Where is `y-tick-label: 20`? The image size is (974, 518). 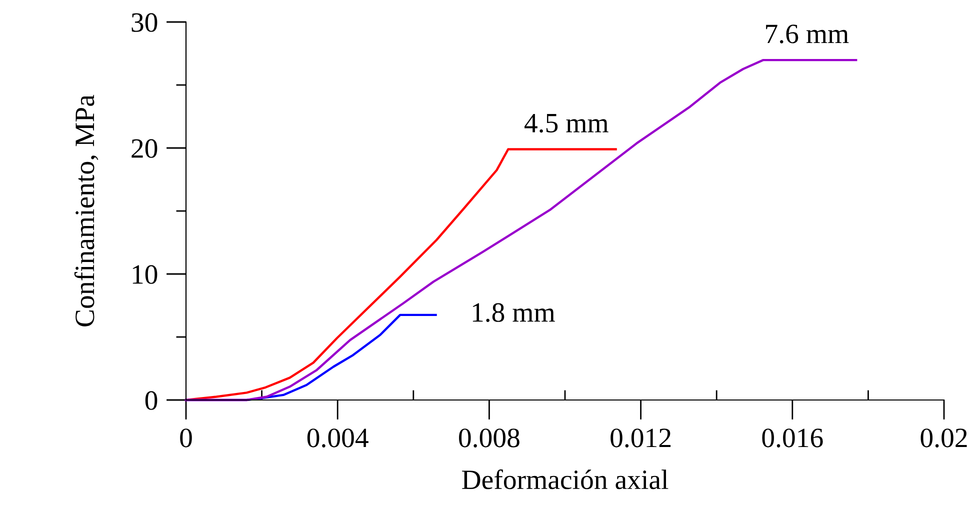 y-tick-label: 20 is located at coordinates (145, 148).